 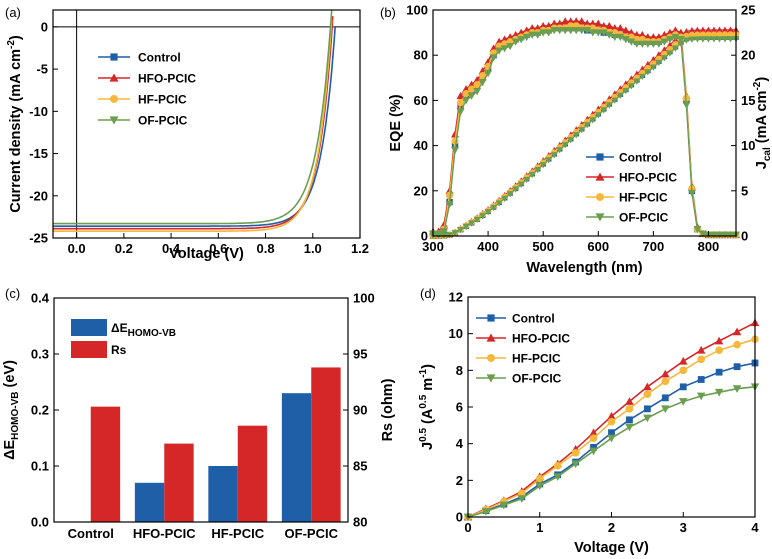 What do you see at coordinates (206, 254) in the screenshot?
I see `panel-a-xlabel: Voltage (V)` at bounding box center [206, 254].